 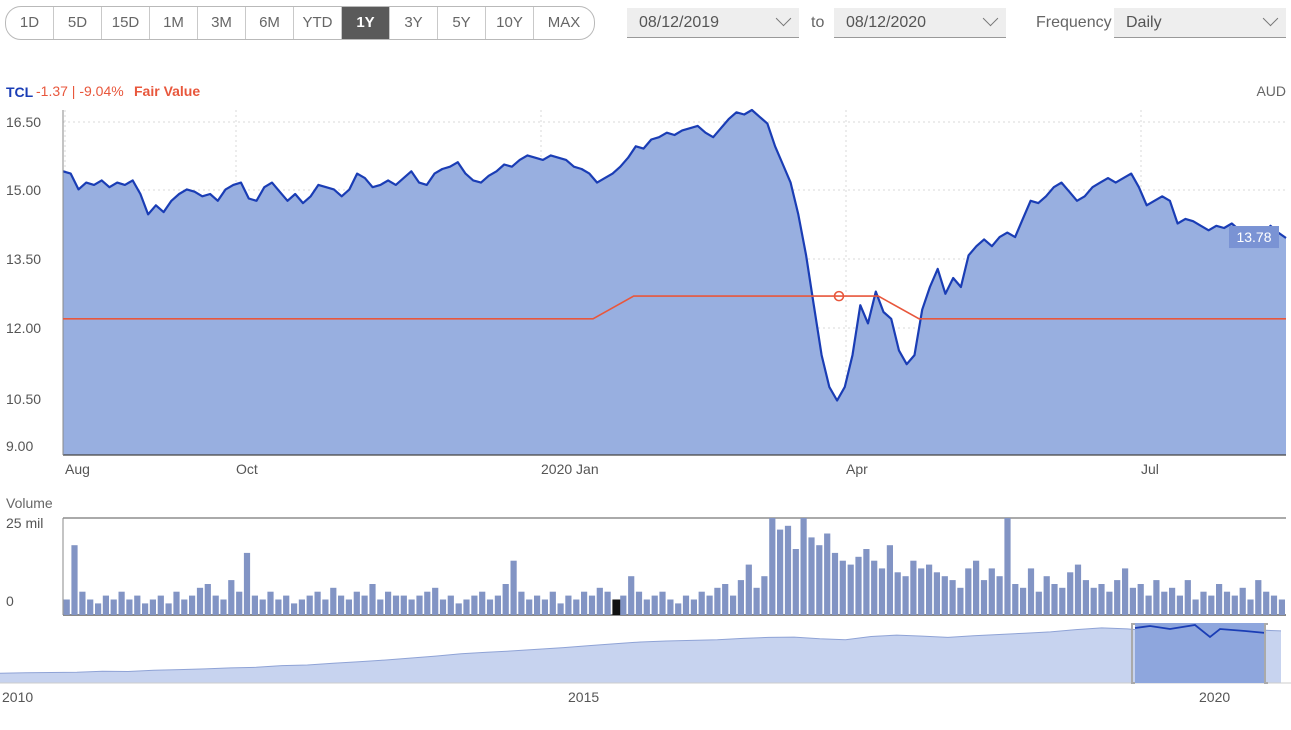 I want to click on chevron-down-icon, so click(x=1270, y=18).